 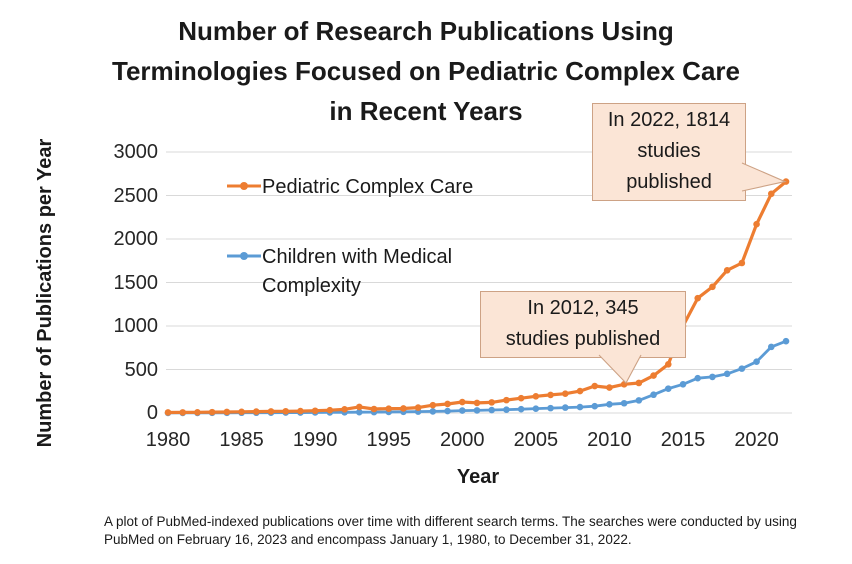 I want to click on y-tick-label: 1500, so click(x=136, y=282).